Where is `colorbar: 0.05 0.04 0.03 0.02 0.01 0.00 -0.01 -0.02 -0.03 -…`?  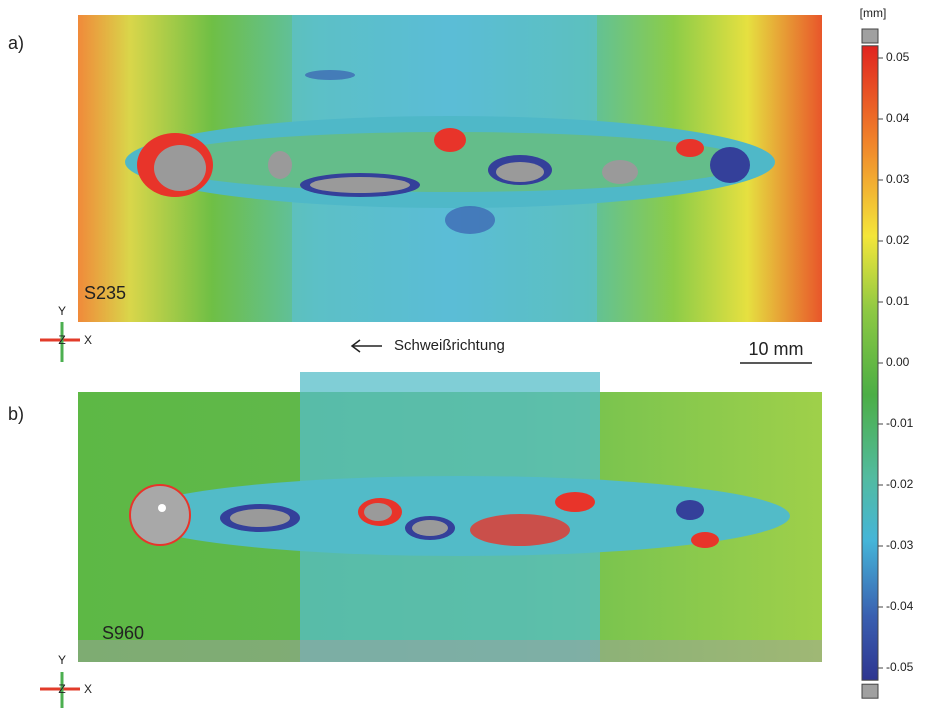
colorbar: 0.05 0.04 0.03 0.02 0.01 0.00 -0.01 -0.02 -0.03 -… is located at coordinates (887, 372).